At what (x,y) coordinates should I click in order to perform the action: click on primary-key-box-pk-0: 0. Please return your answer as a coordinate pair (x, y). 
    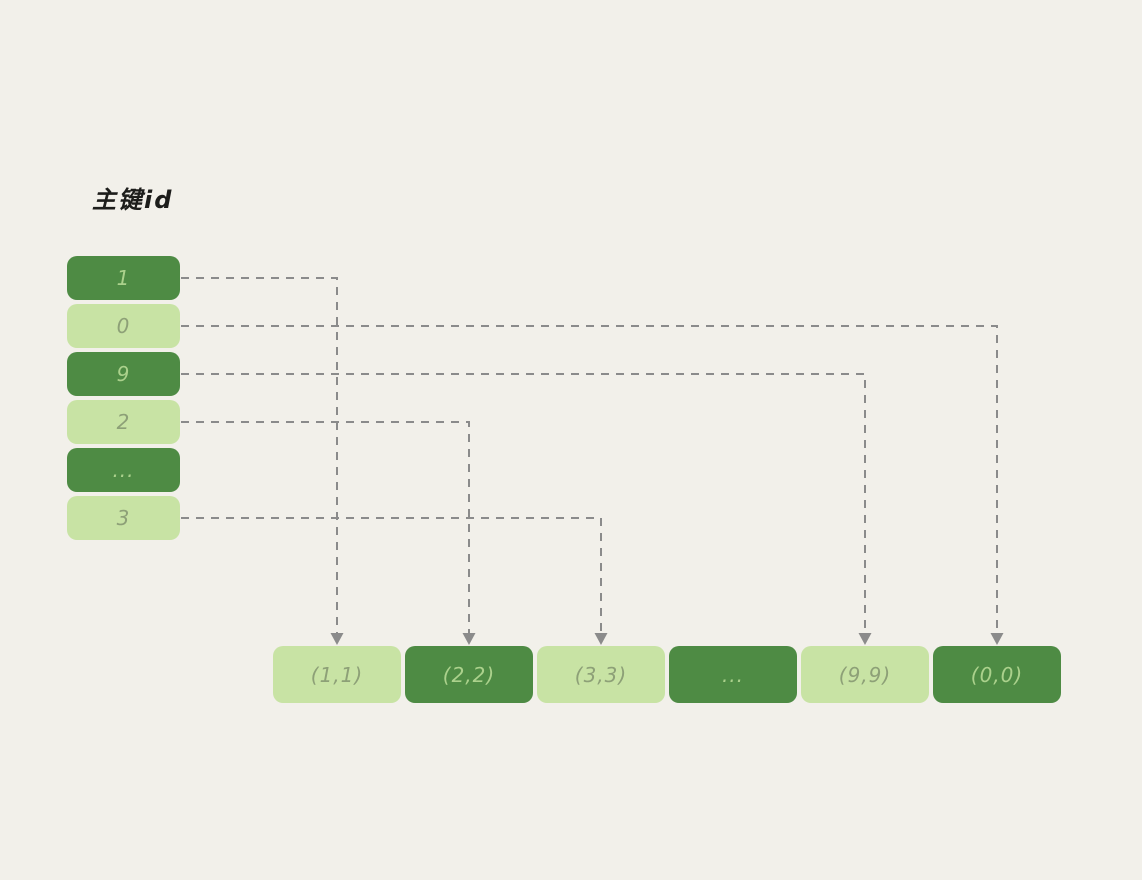
    Looking at the image, I should click on (123, 326).